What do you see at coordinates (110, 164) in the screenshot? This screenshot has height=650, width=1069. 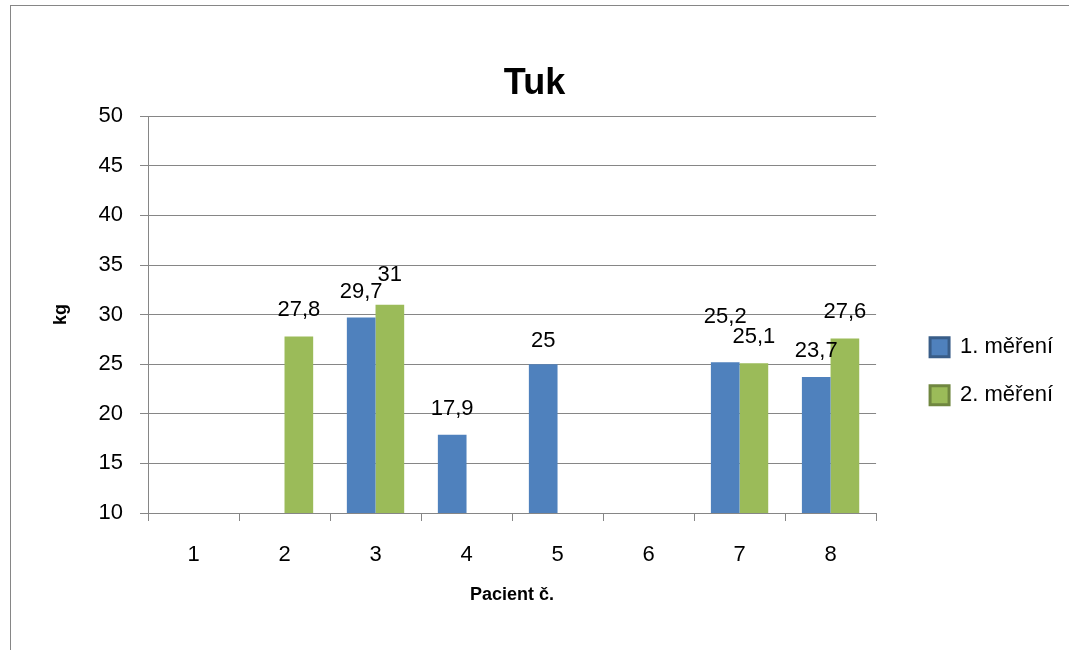 I see `y-tick-label: 45` at bounding box center [110, 164].